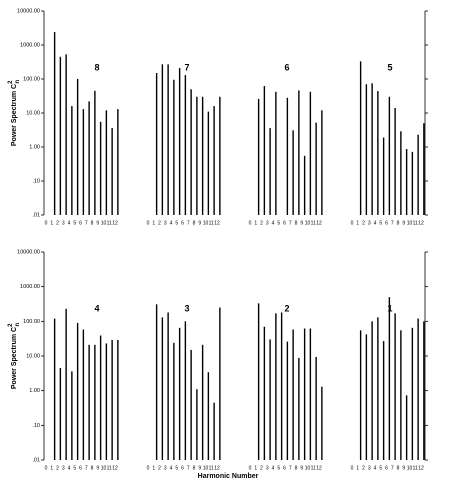 The width and height of the screenshot is (450, 483). What do you see at coordinates (14, 113) in the screenshot?
I see `y-axis-title: Power Spectrum C2n` at bounding box center [14, 113].